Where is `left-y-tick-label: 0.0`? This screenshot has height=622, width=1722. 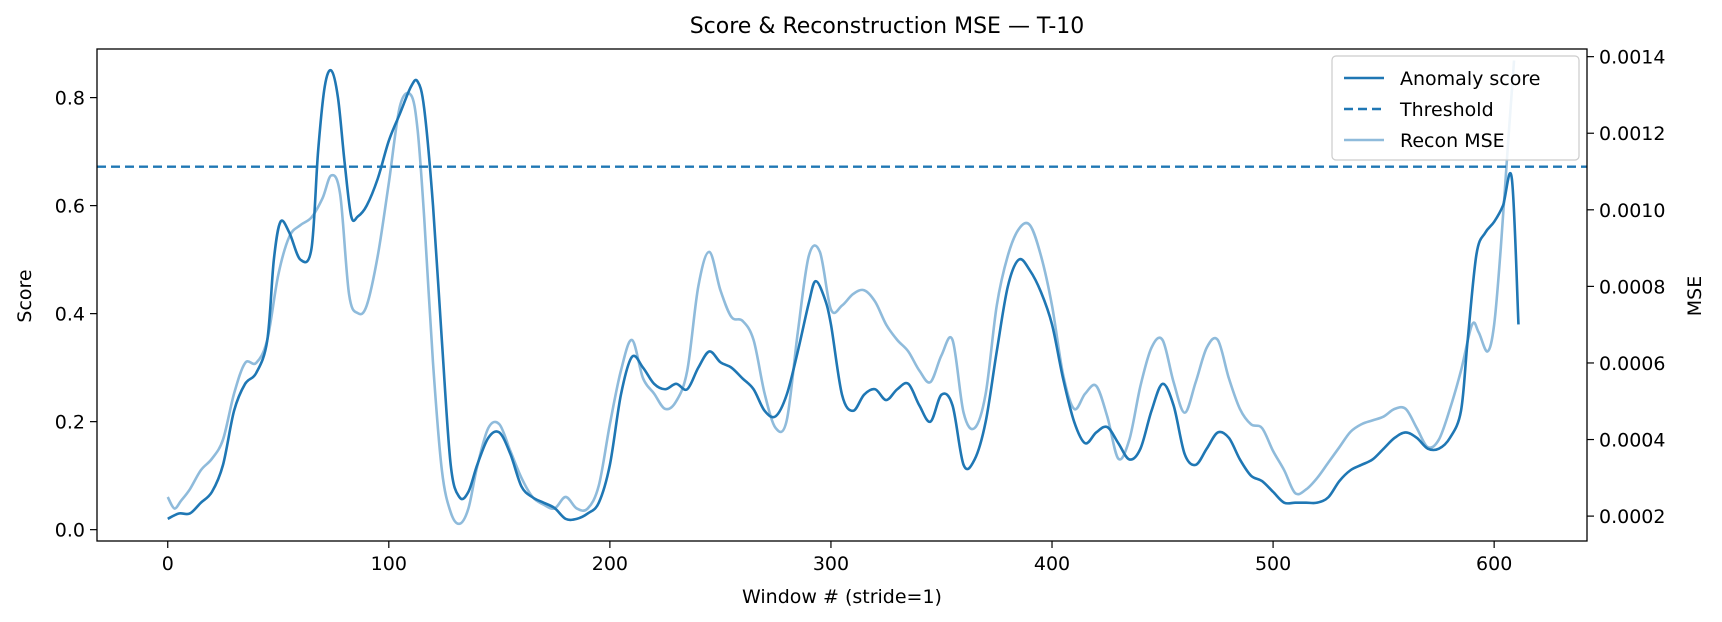
left-y-tick-label: 0.0 is located at coordinates (70, 531).